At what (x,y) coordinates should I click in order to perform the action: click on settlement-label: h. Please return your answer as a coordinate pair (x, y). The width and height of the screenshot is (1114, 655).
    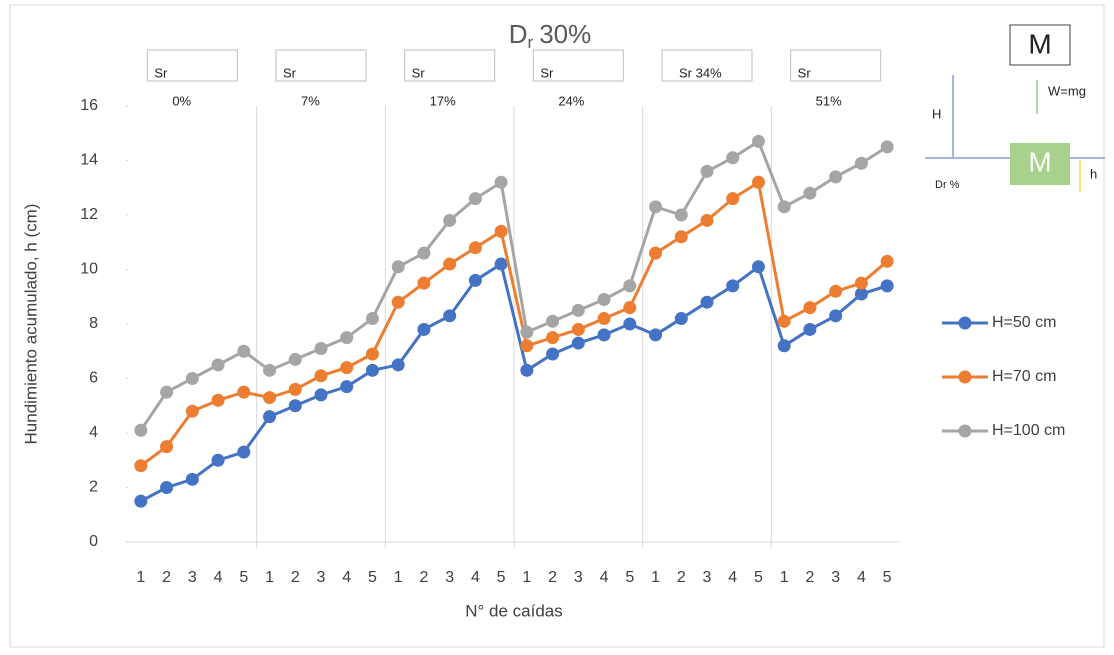
    Looking at the image, I should click on (1093, 173).